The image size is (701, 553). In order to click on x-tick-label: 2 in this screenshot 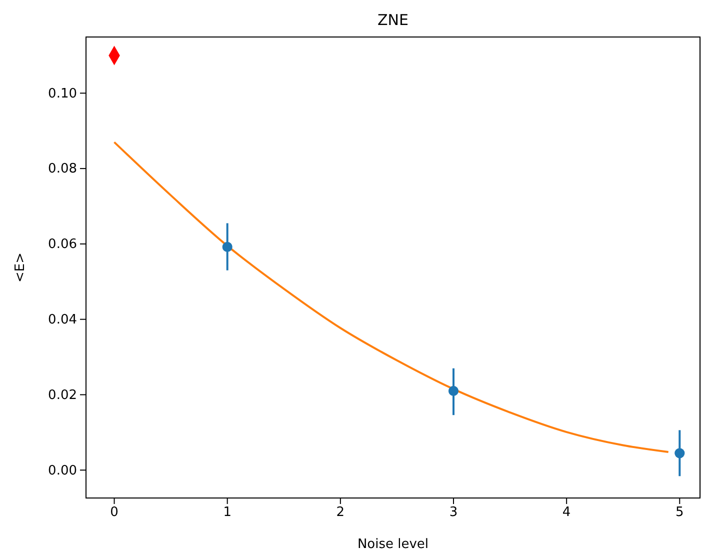, I will do `click(340, 512)`.